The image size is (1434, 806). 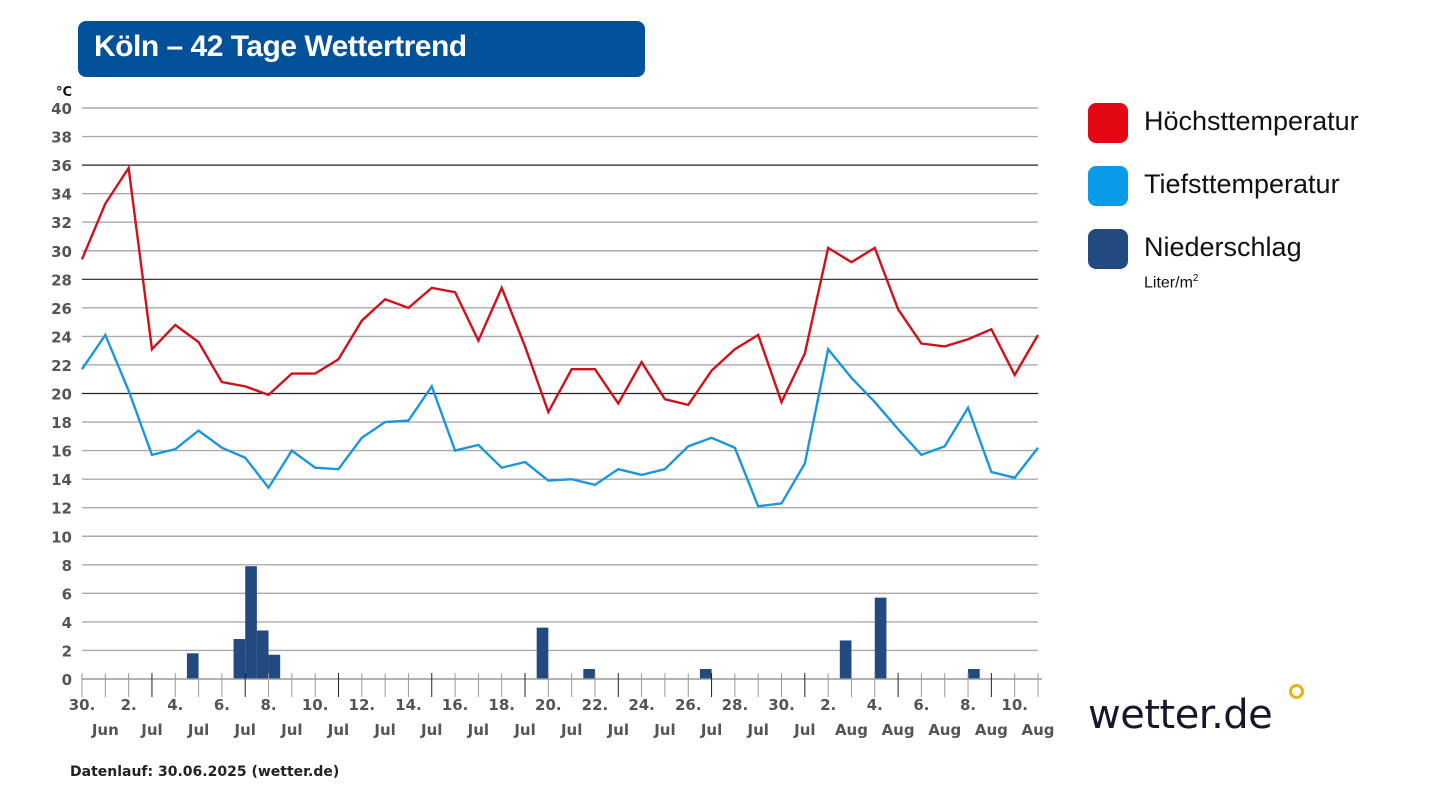 What do you see at coordinates (61, 252) in the screenshot?
I see `y-tick-label: 30` at bounding box center [61, 252].